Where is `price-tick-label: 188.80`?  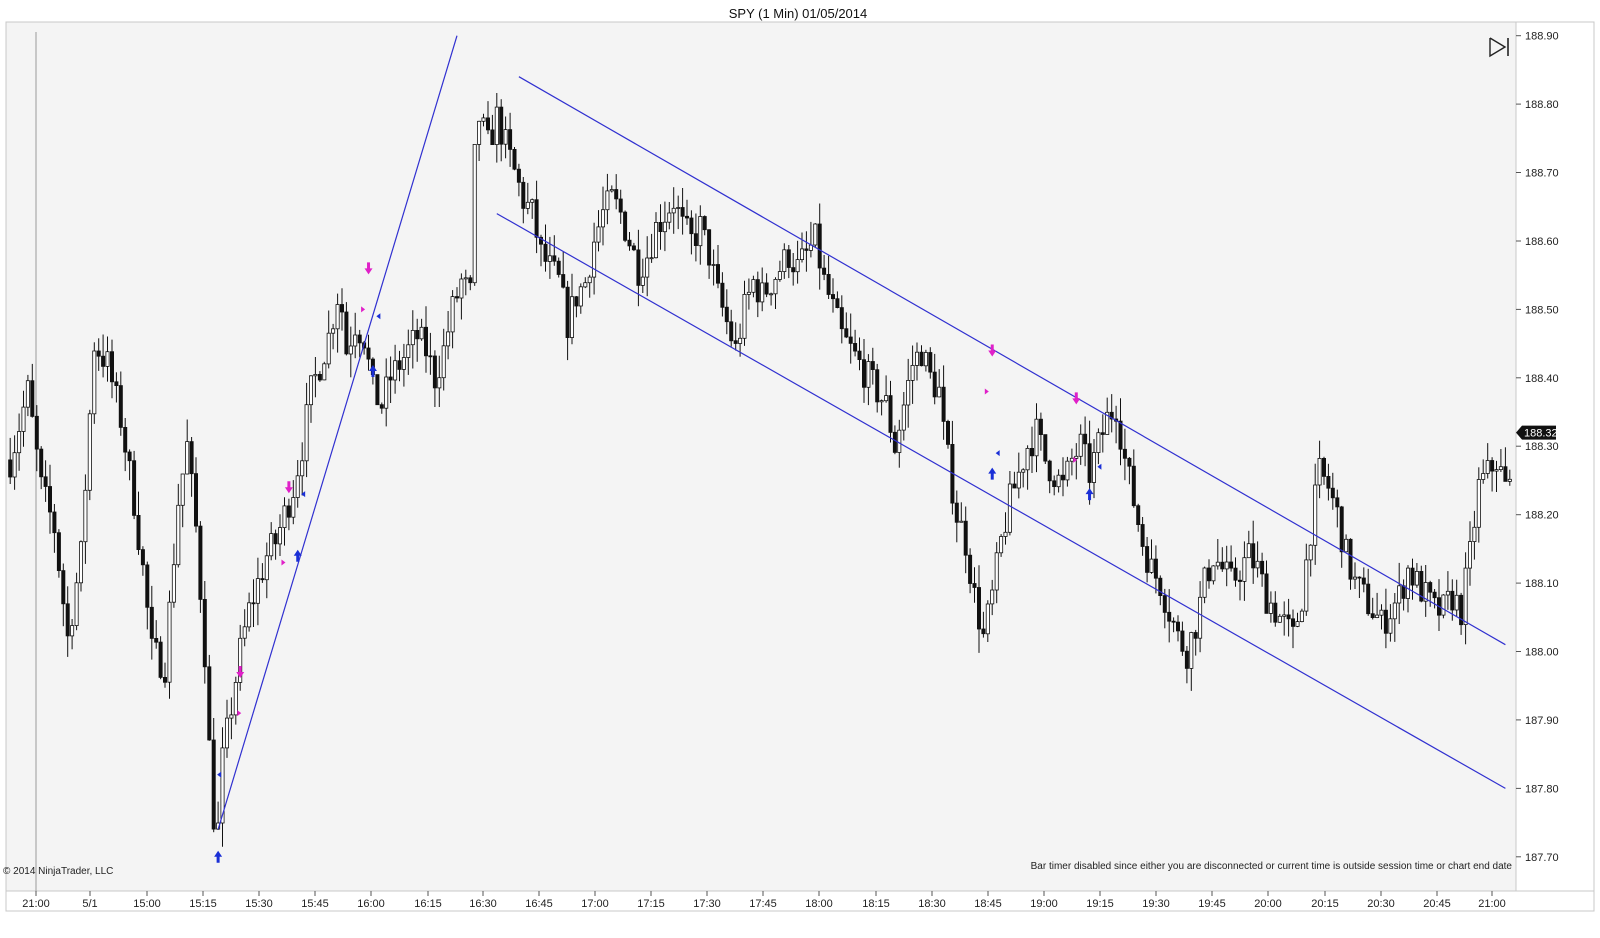 price-tick-label: 188.80 is located at coordinates (1542, 105).